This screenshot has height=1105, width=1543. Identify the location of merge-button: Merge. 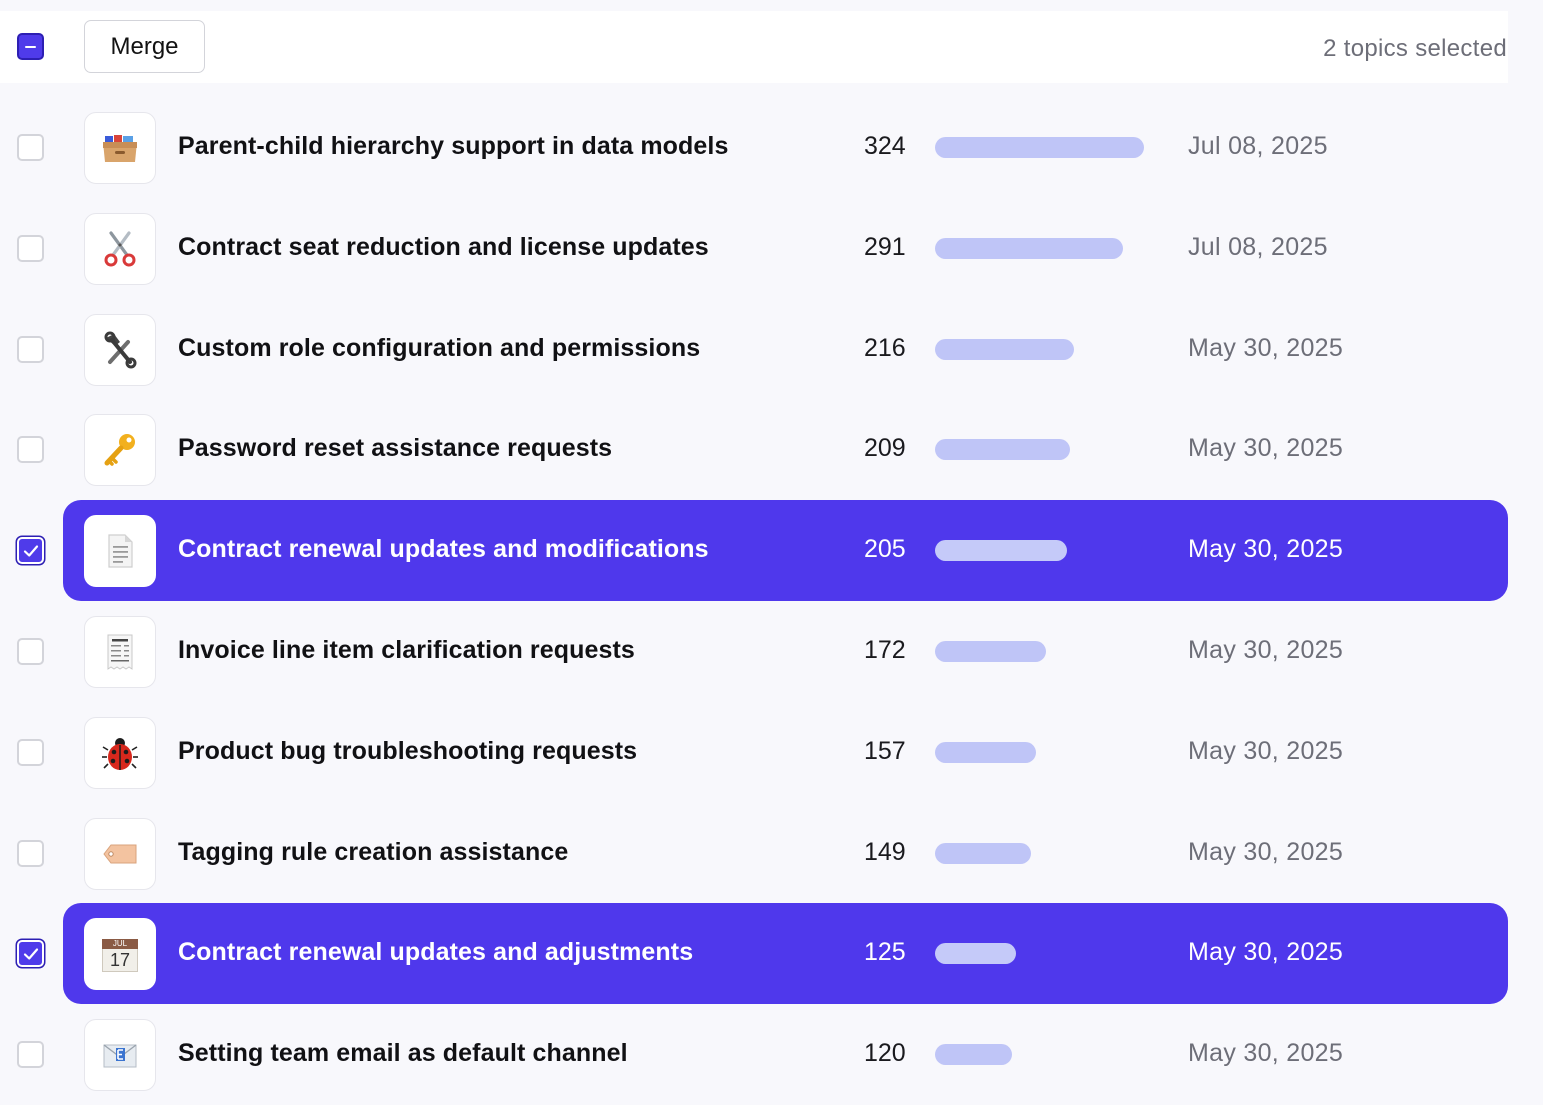
(144, 46).